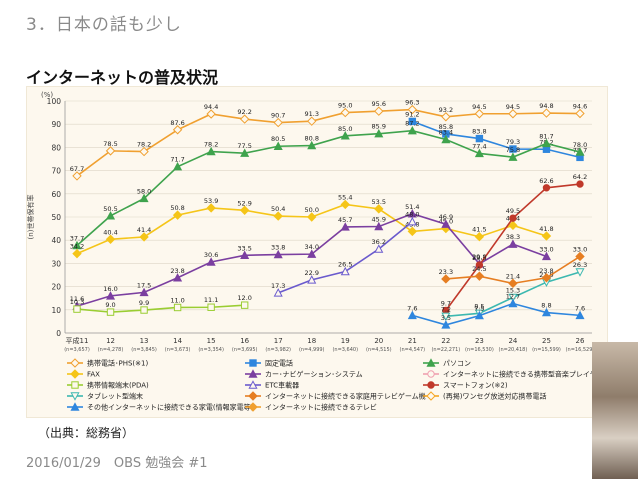 The width and height of the screenshot is (638, 479). Describe the element at coordinates (86, 433) in the screenshot. I see `source-note: （出典：総務省）` at that location.